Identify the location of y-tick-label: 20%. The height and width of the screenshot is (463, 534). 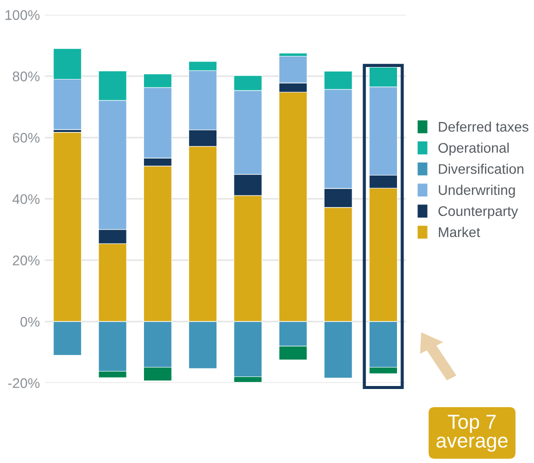
(26, 261).